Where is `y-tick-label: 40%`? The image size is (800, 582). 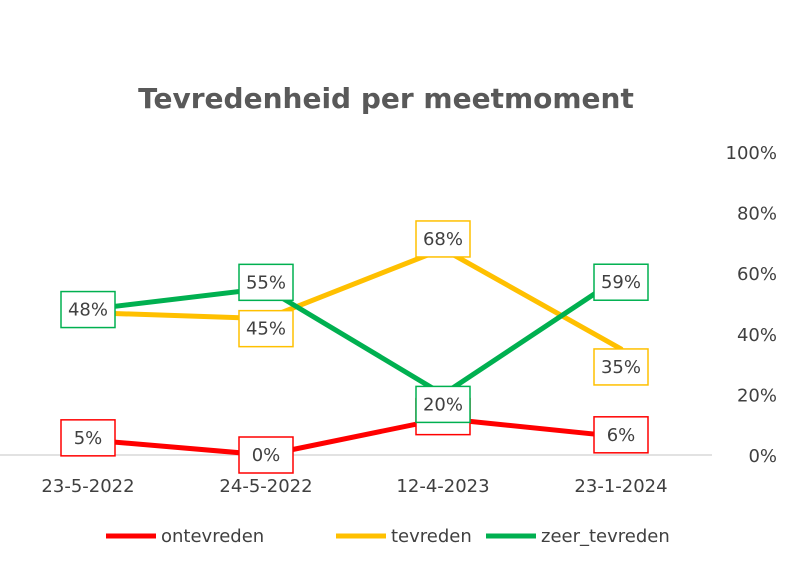
y-tick-label: 40% is located at coordinates (757, 335).